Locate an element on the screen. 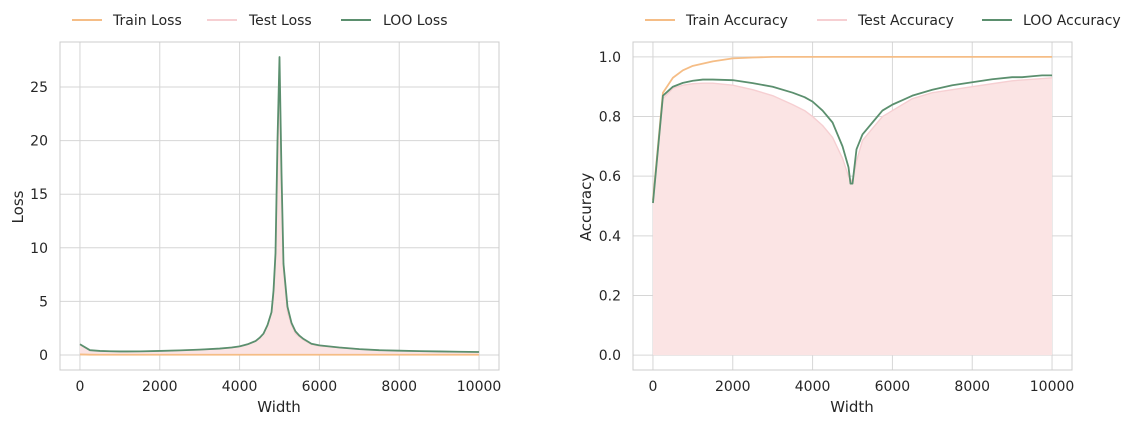 Image resolution: width=1136 pixels, height=428 pixels. legend: Train Loss Test Loss LOO Loss is located at coordinates (260, 21).